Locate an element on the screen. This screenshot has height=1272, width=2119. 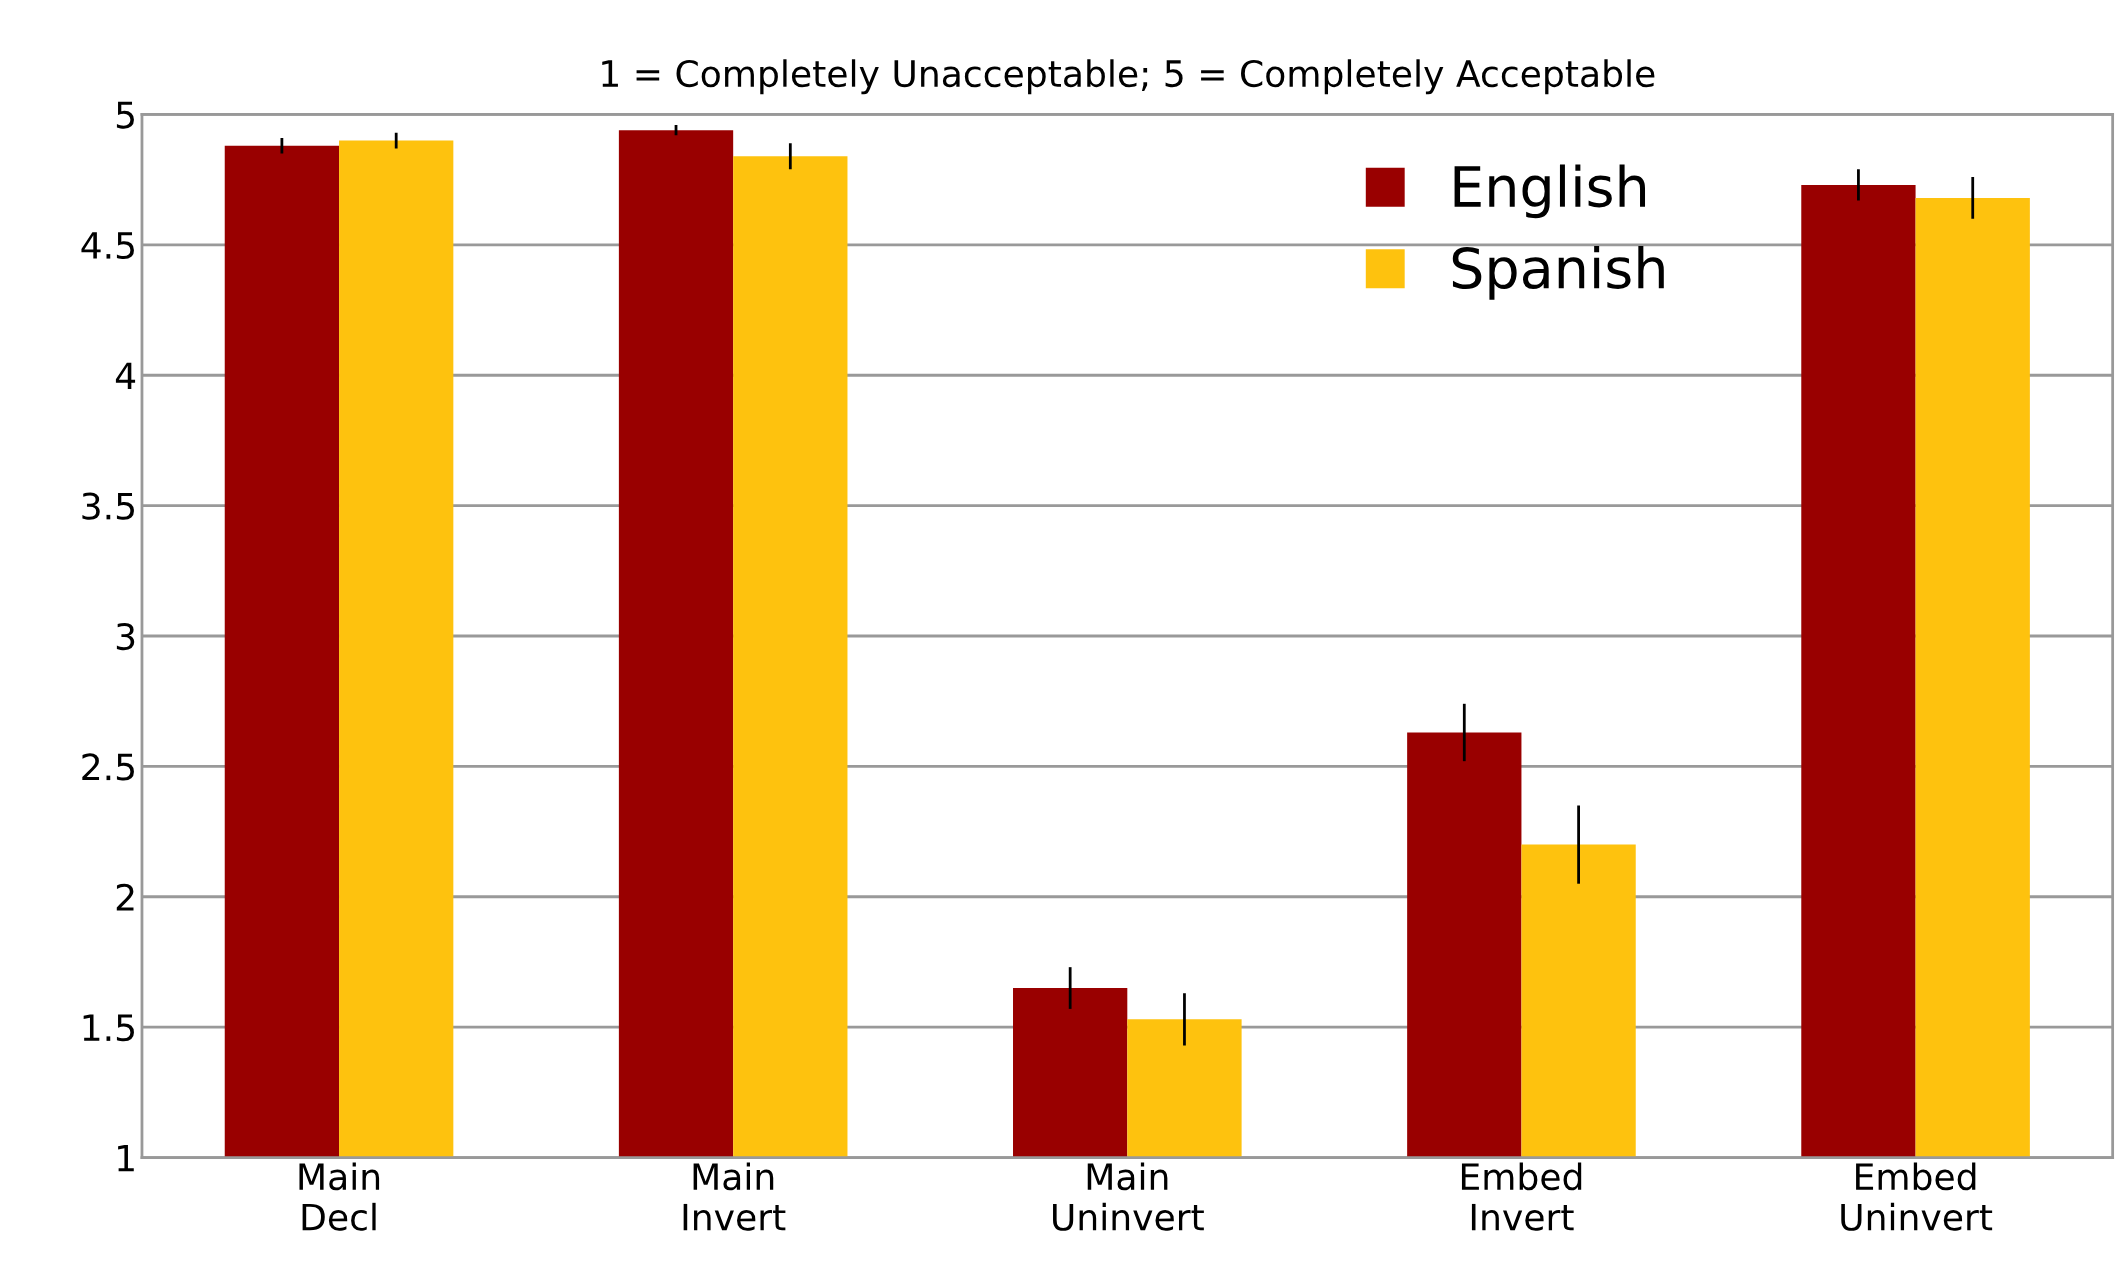
y-tick-label: 2 is located at coordinates (125, 897).